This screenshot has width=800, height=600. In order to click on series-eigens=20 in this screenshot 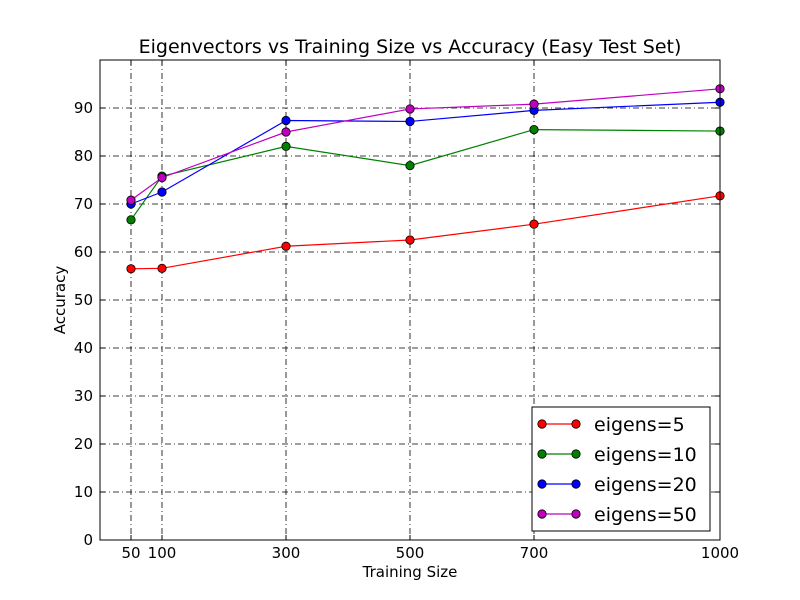, I will do `click(425, 153)`.